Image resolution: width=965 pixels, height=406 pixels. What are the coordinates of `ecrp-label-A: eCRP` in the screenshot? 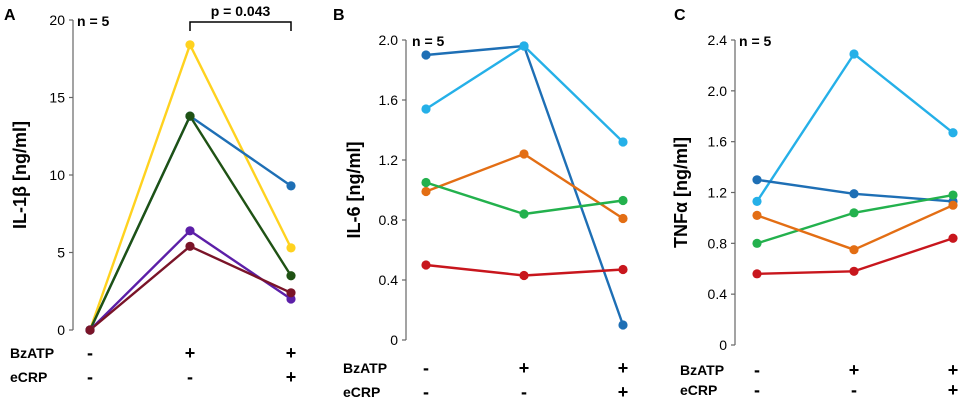 It's located at (28, 377).